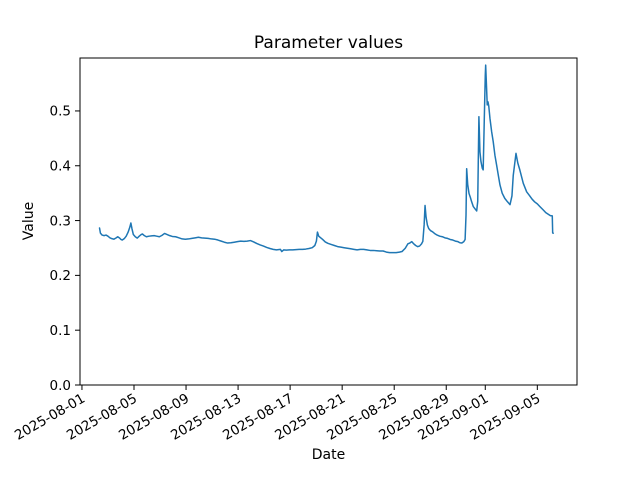 The image size is (640, 480). Describe the element at coordinates (60, 276) in the screenshot. I see `y-tick-label: 0.2` at that location.